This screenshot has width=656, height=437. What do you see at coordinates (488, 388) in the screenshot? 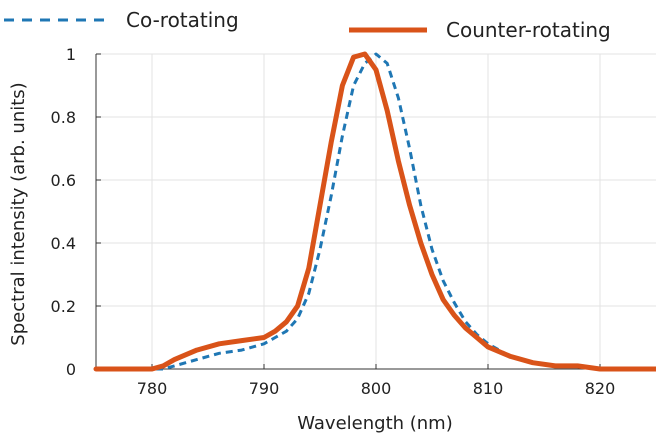
I see `x-tick-label: 810` at bounding box center [488, 388].